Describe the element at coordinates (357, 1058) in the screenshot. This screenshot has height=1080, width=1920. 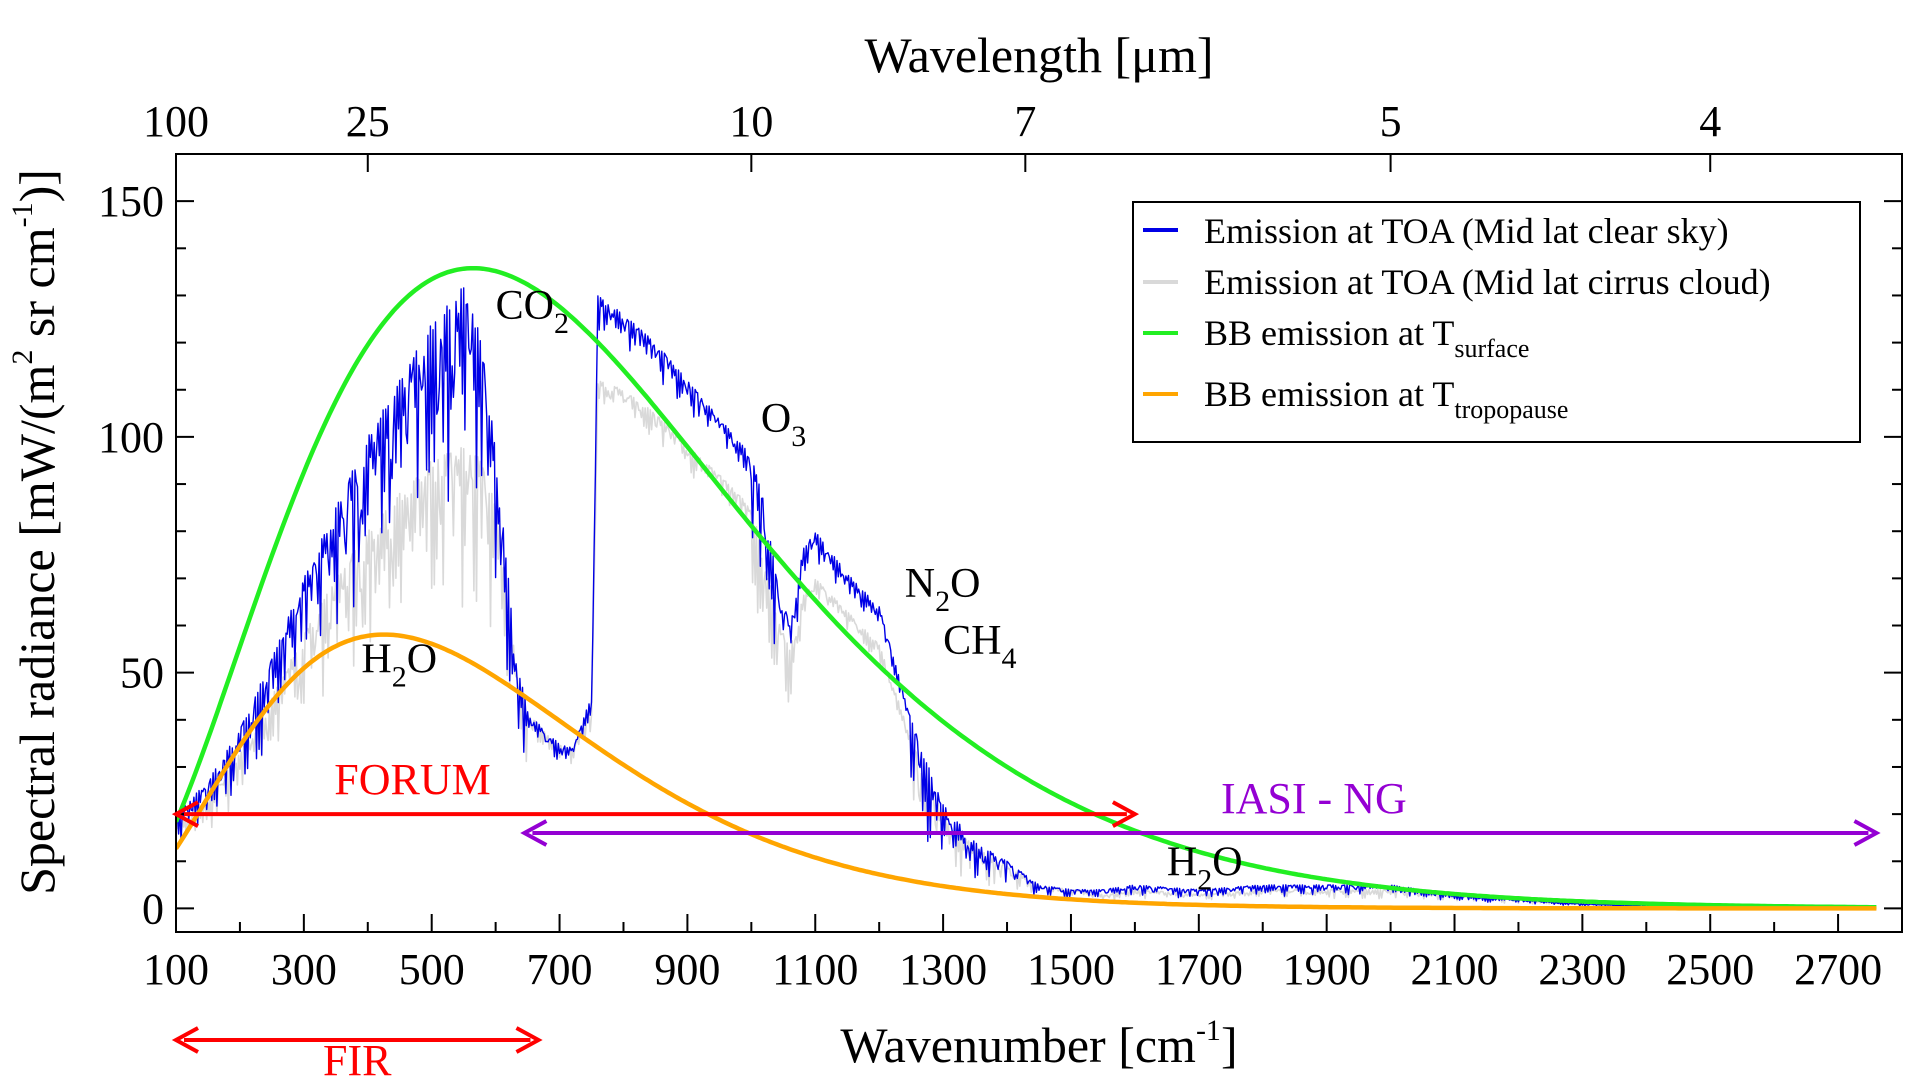
I see `fir-range-label: FIR` at that location.